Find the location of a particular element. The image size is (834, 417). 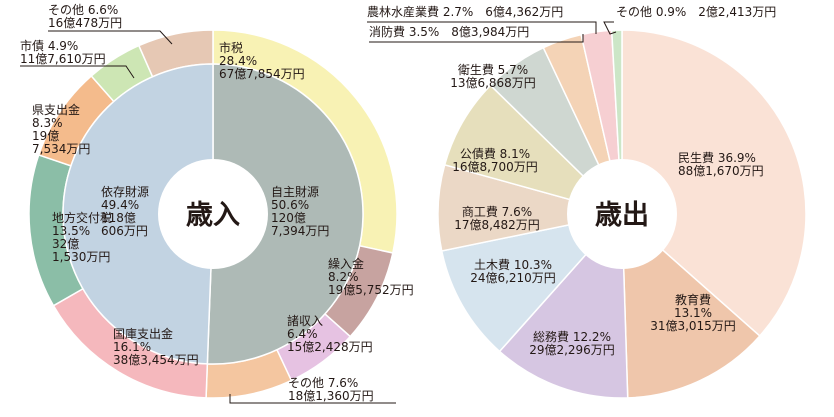

expenditure-label-7-line-0: 消防費 3.5% 8億3,984万円 is located at coordinates (449, 31).